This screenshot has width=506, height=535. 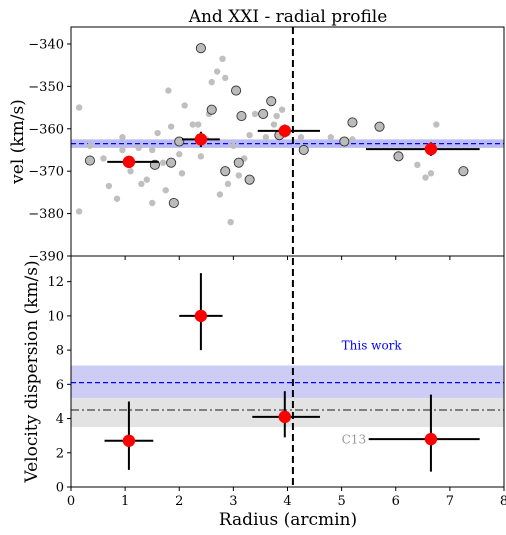 I want to click on y-tick-label-top: −350, so click(x=46, y=87).